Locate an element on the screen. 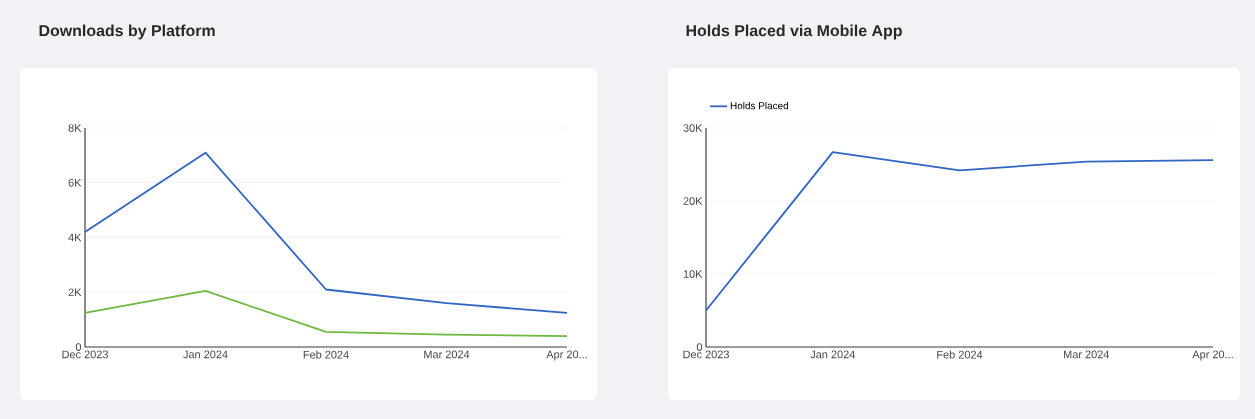  y-tick-label: 8K is located at coordinates (75, 128).